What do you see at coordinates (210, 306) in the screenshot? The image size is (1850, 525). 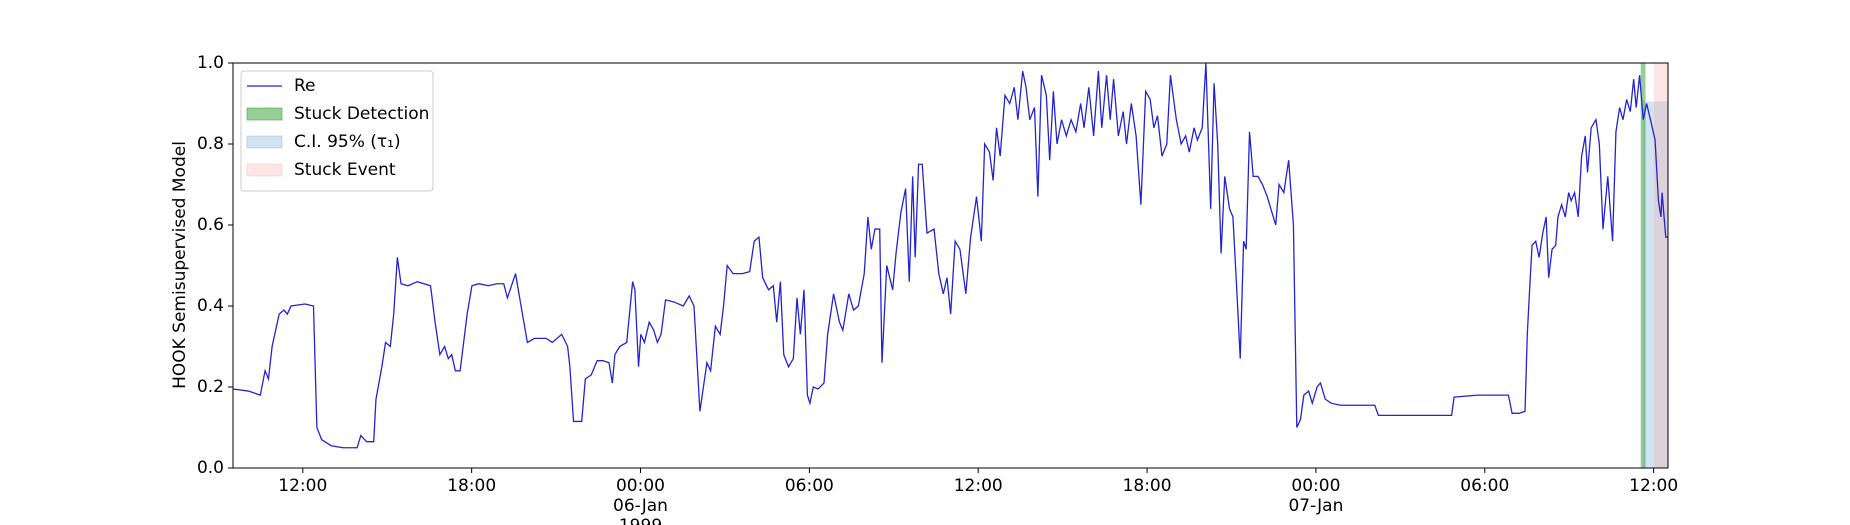 I see `y-tick-label: 0.4` at bounding box center [210, 306].